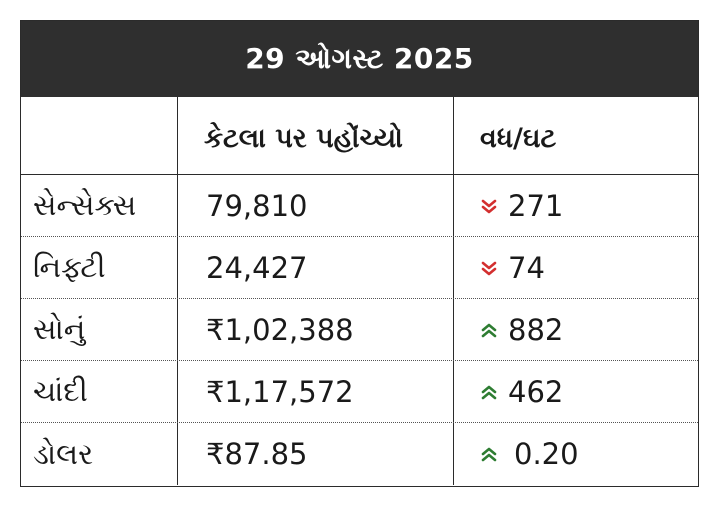 Image resolution: width=720 pixels, height=506 pixels. Describe the element at coordinates (518, 138) in the screenshot. I see `header-change: વધ/ઘટ` at that location.